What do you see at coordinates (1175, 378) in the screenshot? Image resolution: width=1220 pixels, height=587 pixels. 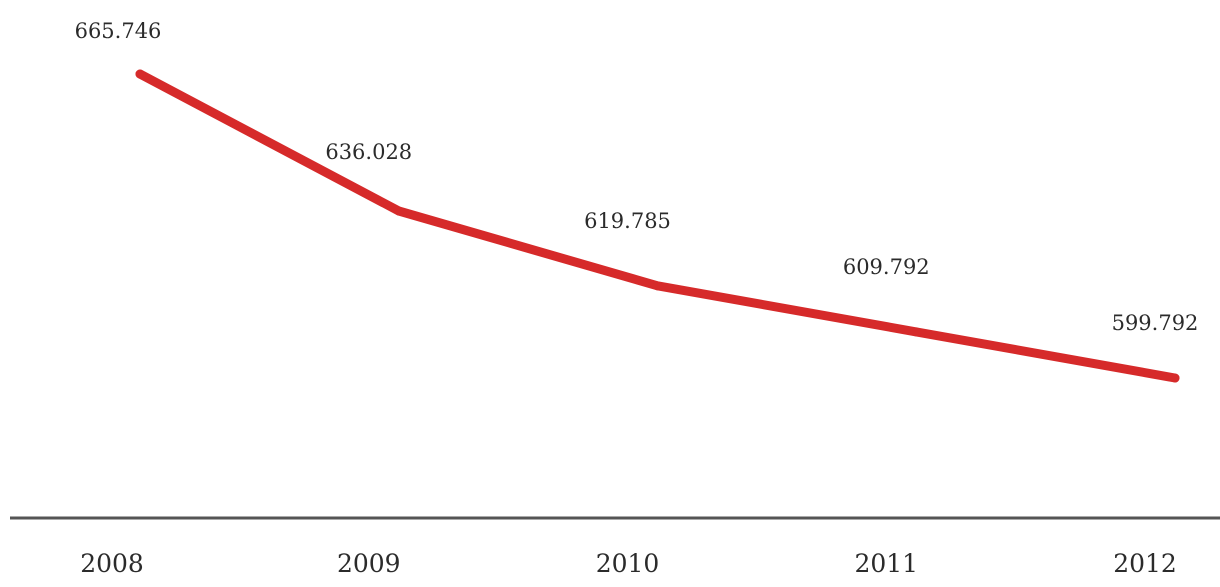 I see `data-point-2012` at bounding box center [1175, 378].